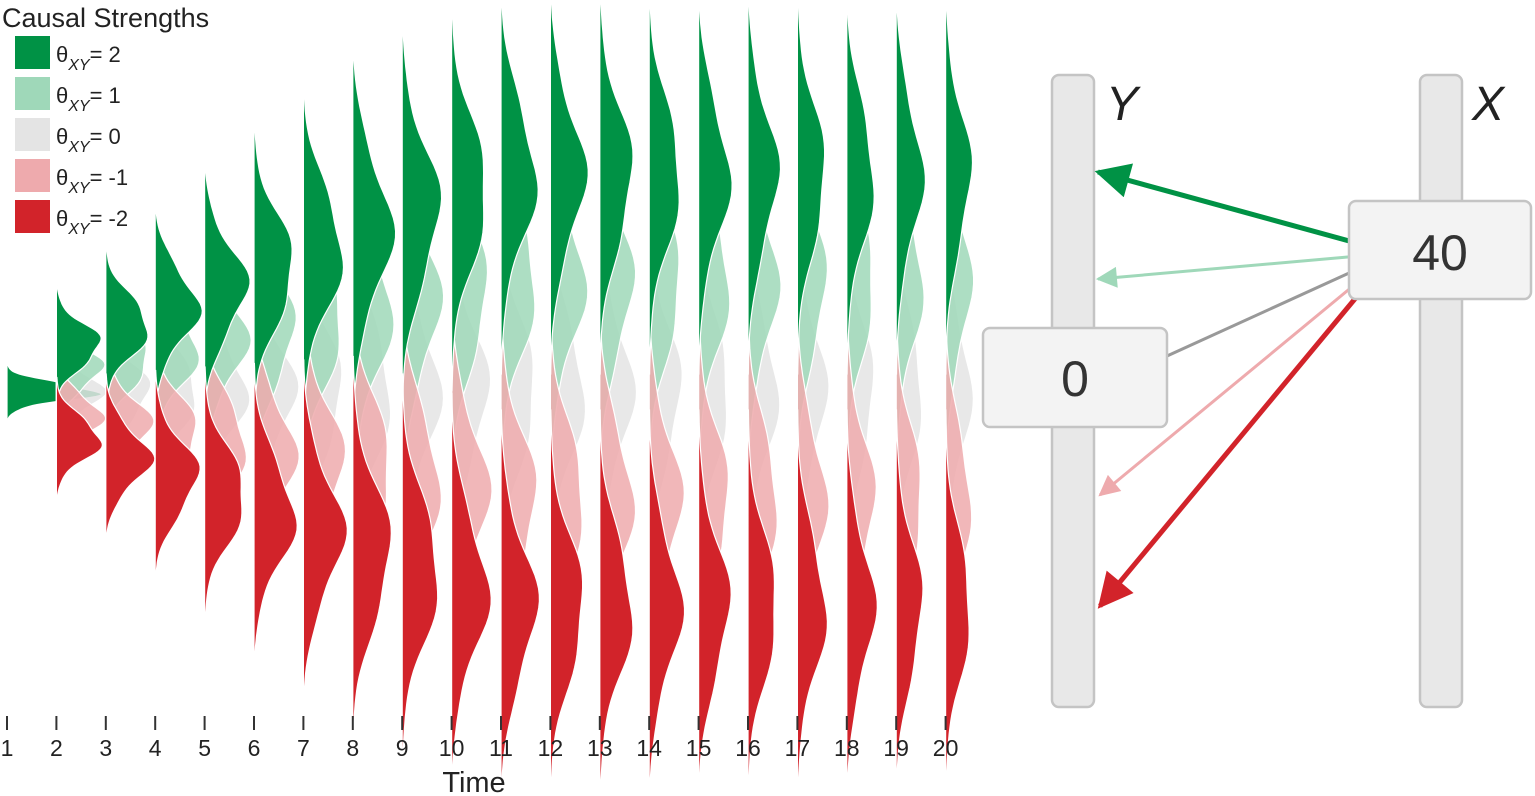 This screenshot has width=1535, height=796. What do you see at coordinates (748, 748) in the screenshot?
I see `time-tick-label: 16` at bounding box center [748, 748].